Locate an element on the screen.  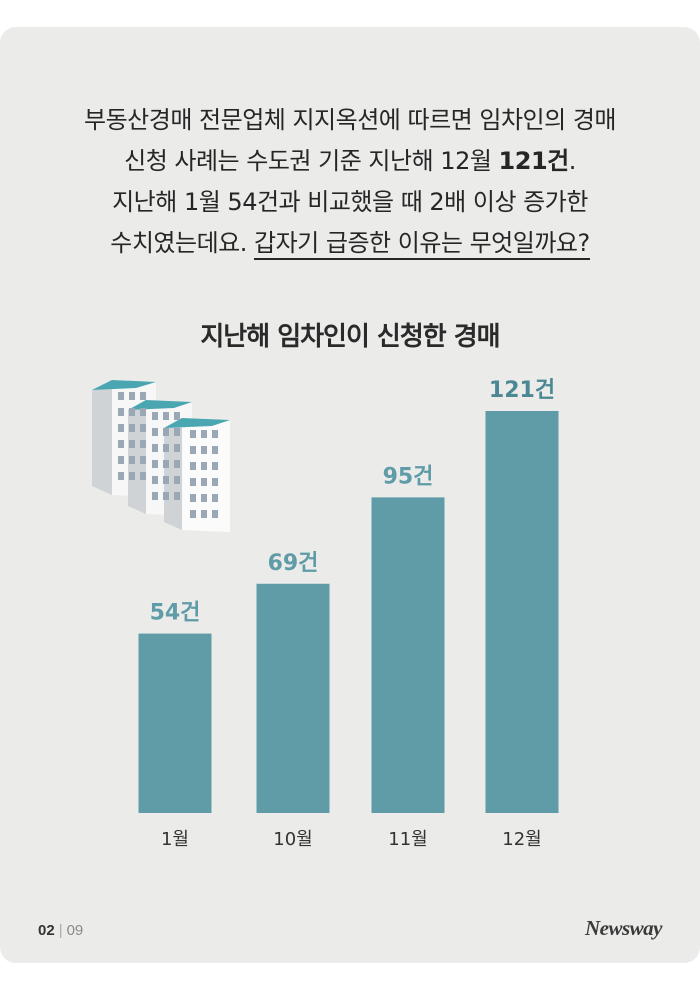
intro-line-1: 부동산경매 전문업체 지지옥션에 따르면 임차인의 경매 is located at coordinates (350, 120).